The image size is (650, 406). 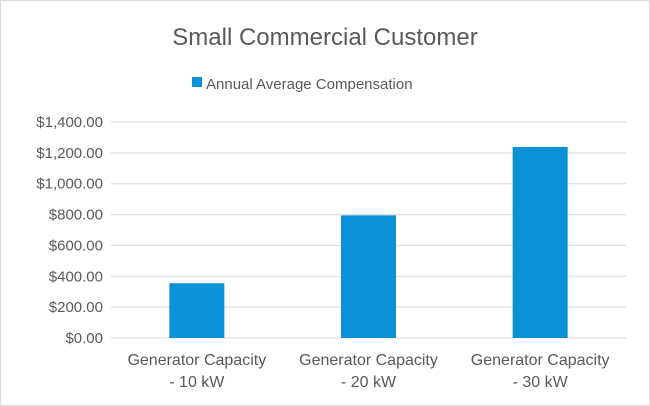 I want to click on legend-swatch, so click(x=197, y=82).